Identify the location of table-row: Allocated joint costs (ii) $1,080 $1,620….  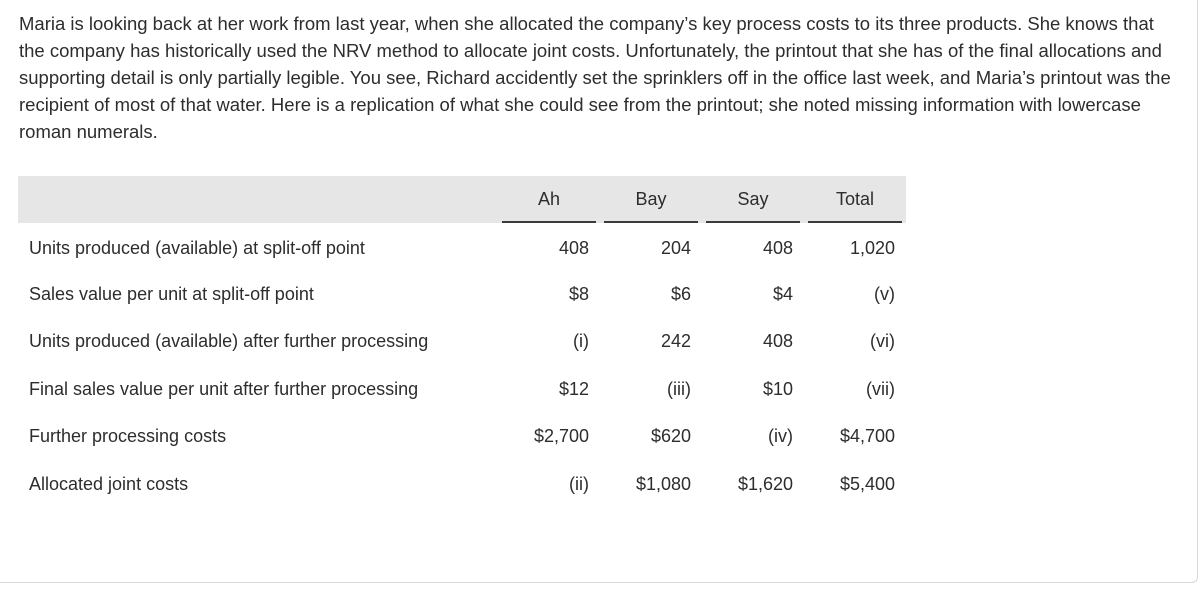
(462, 485).